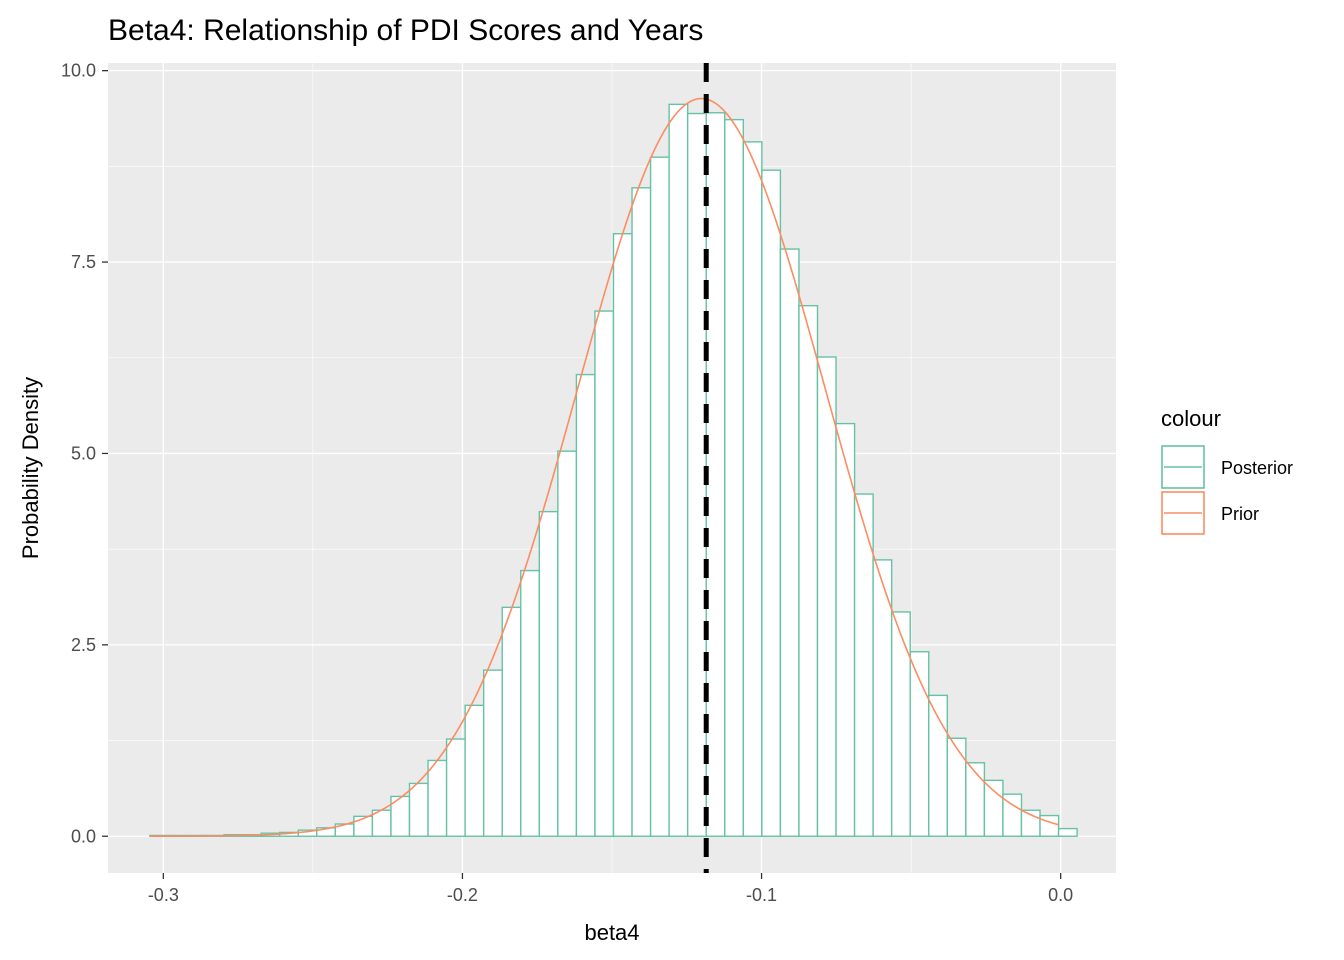 Image resolution: width=1344 pixels, height=960 pixels. I want to click on y-axis-title: Probability Density, so click(30, 468).